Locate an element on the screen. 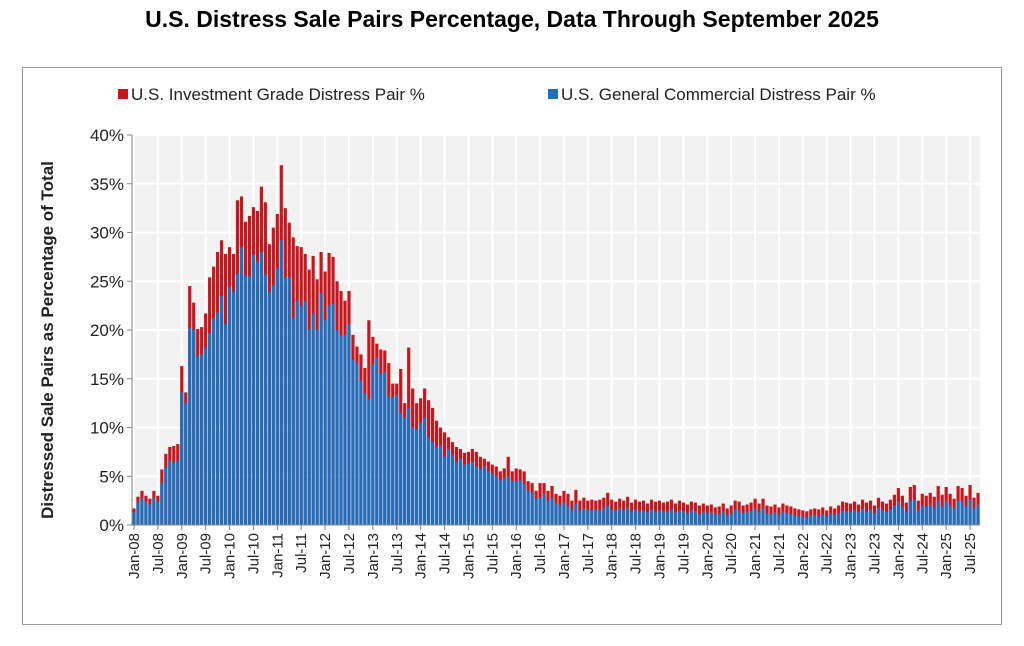 This screenshot has height=646, width=1024. legend-label: U.S. General Commercial Distress Pair % is located at coordinates (718, 94).